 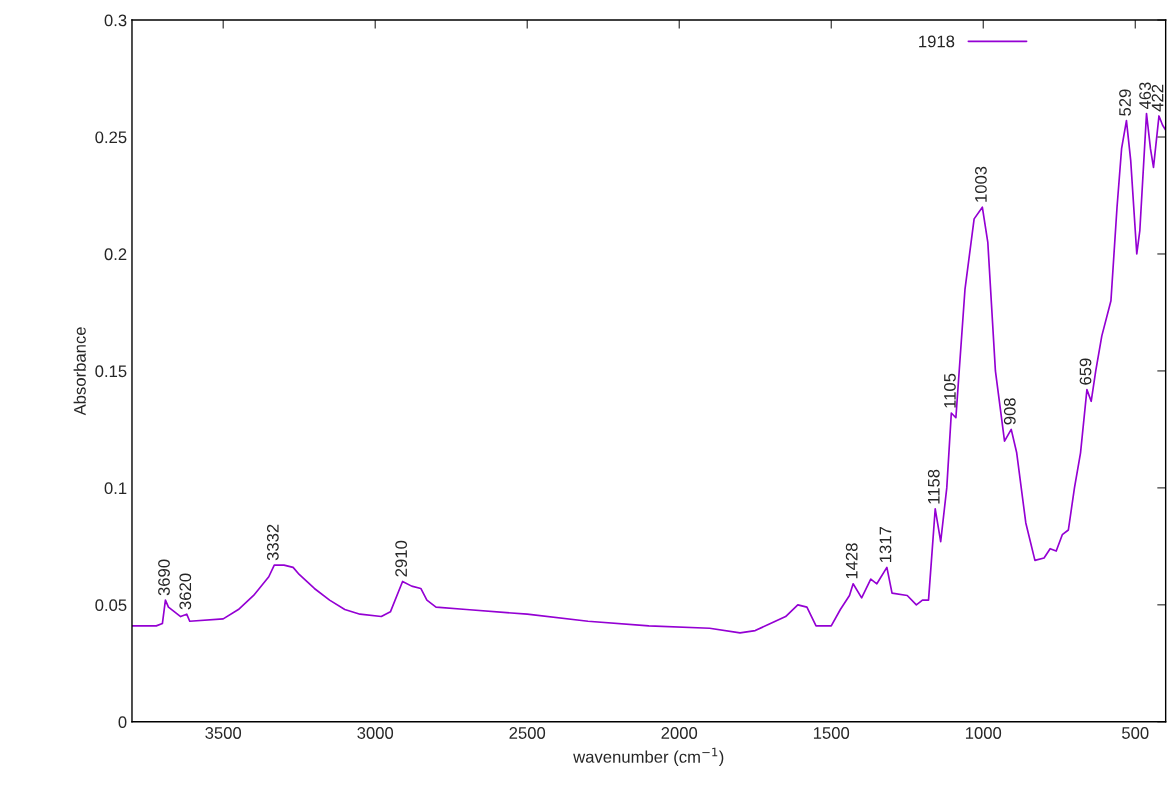 What do you see at coordinates (185, 591) in the screenshot?
I see `annotation: 3620` at bounding box center [185, 591].